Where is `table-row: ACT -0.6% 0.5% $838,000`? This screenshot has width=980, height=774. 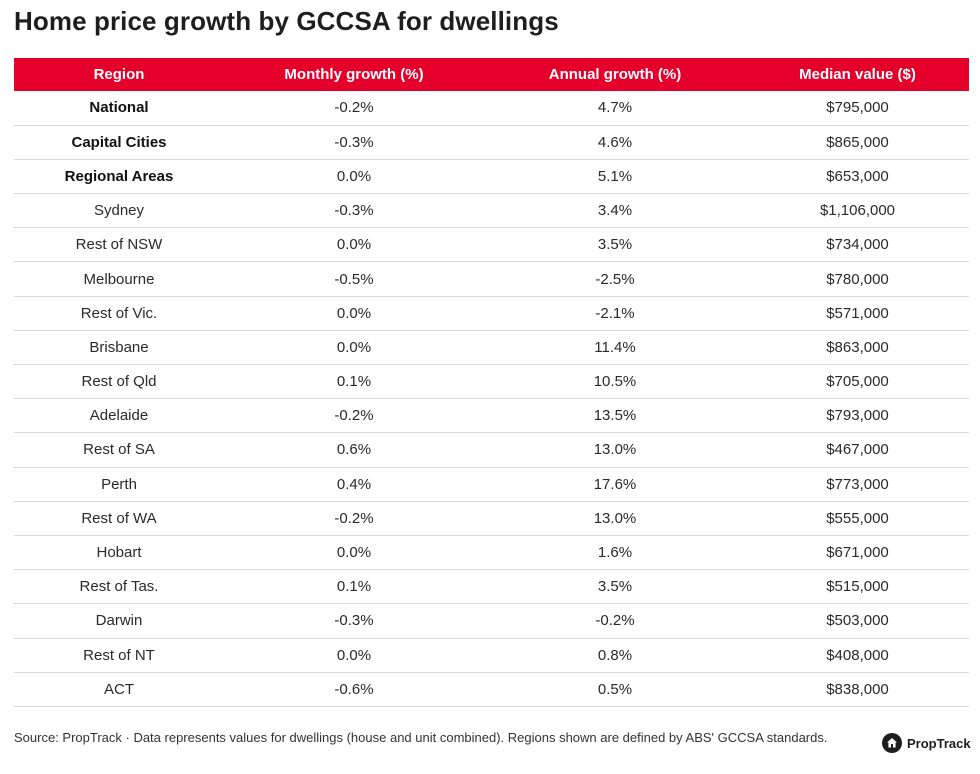 table-row: ACT -0.6% 0.5% $838,000 is located at coordinates (491, 689).